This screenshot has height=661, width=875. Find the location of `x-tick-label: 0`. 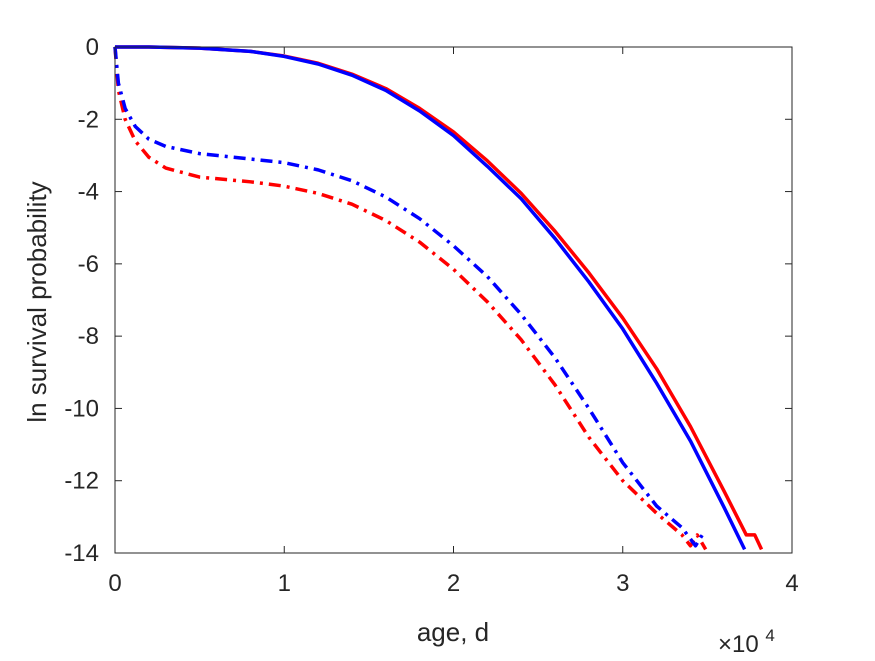

x-tick-label: 0 is located at coordinates (114, 583).